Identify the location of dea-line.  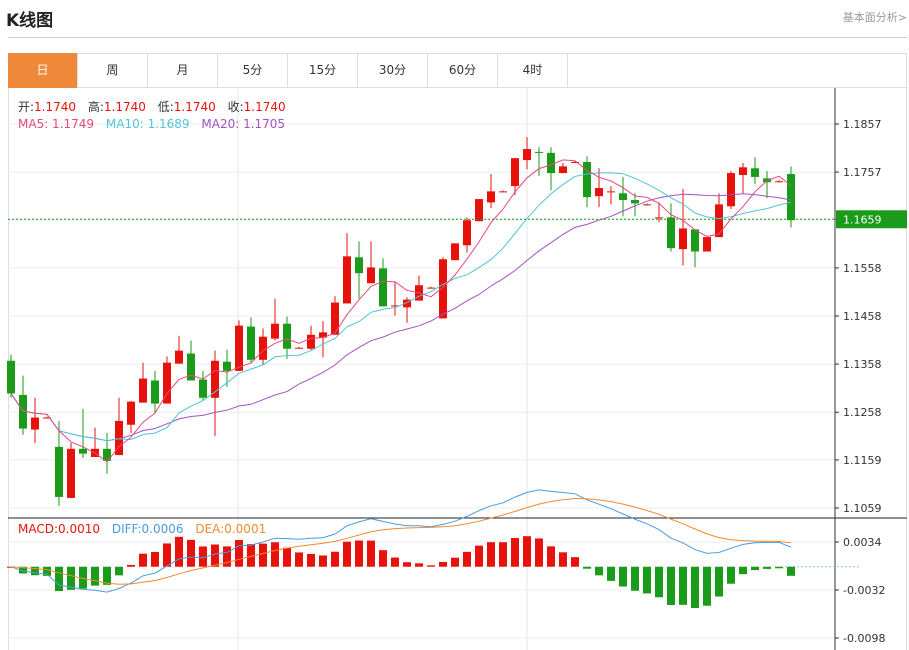
(401, 541).